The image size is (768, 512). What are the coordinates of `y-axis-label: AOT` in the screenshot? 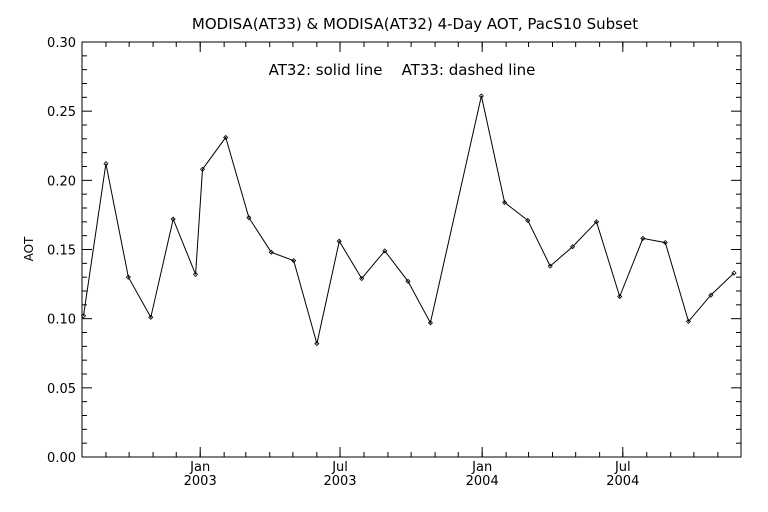 It's located at (29, 248).